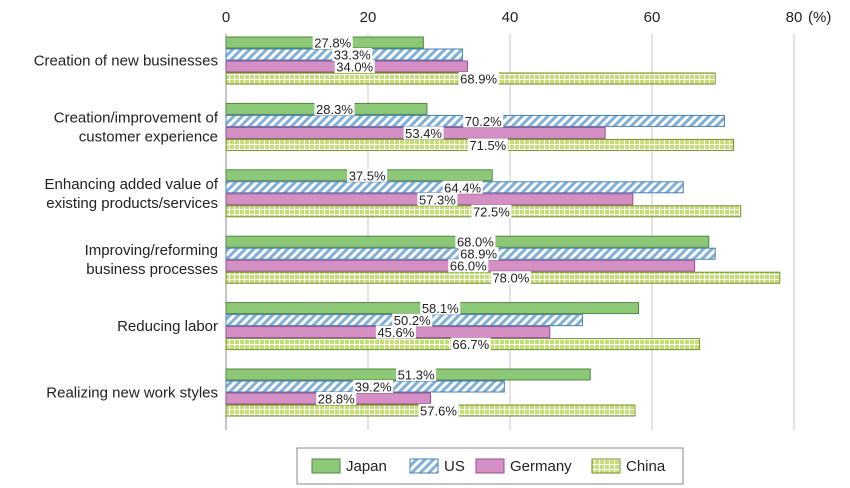 The image size is (850, 488). I want to click on category-label: existing products/services, so click(132, 203).